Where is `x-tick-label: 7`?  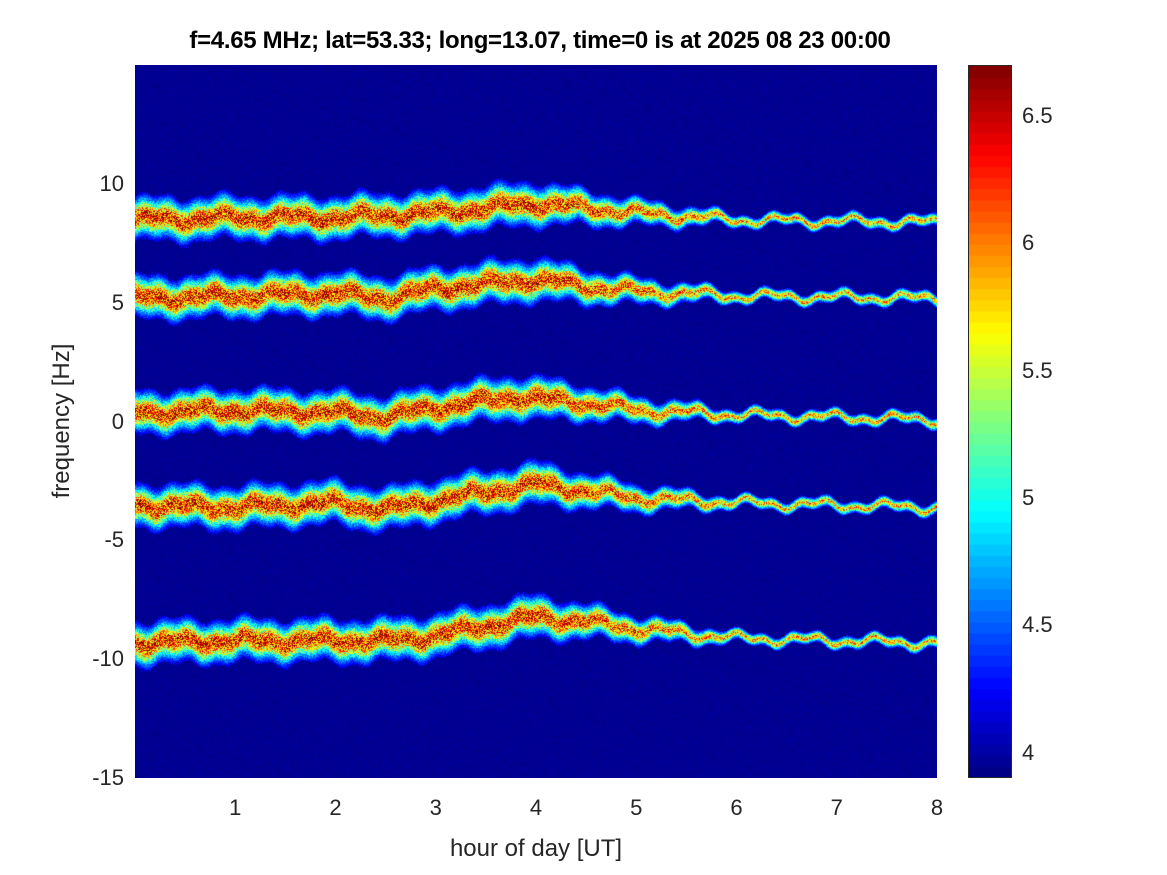
x-tick-label: 7 is located at coordinates (836, 807).